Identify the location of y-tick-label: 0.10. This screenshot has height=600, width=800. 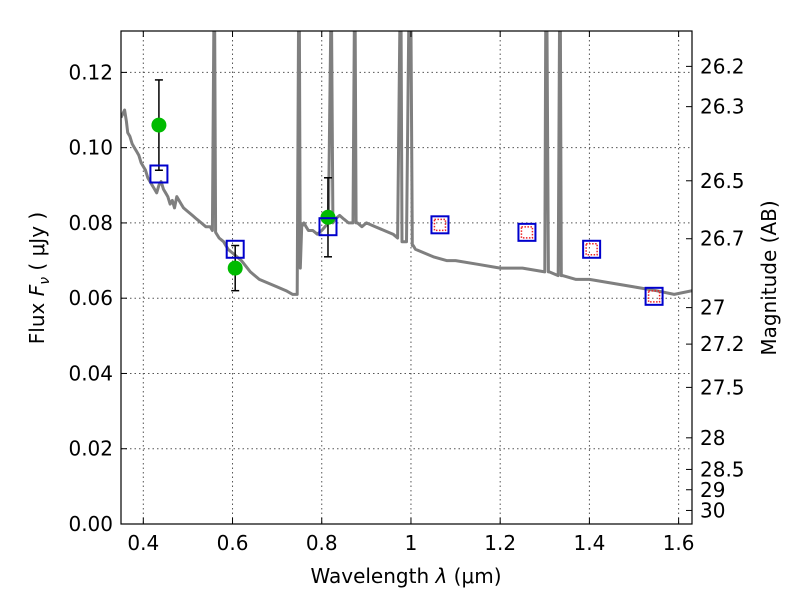
(90, 148).